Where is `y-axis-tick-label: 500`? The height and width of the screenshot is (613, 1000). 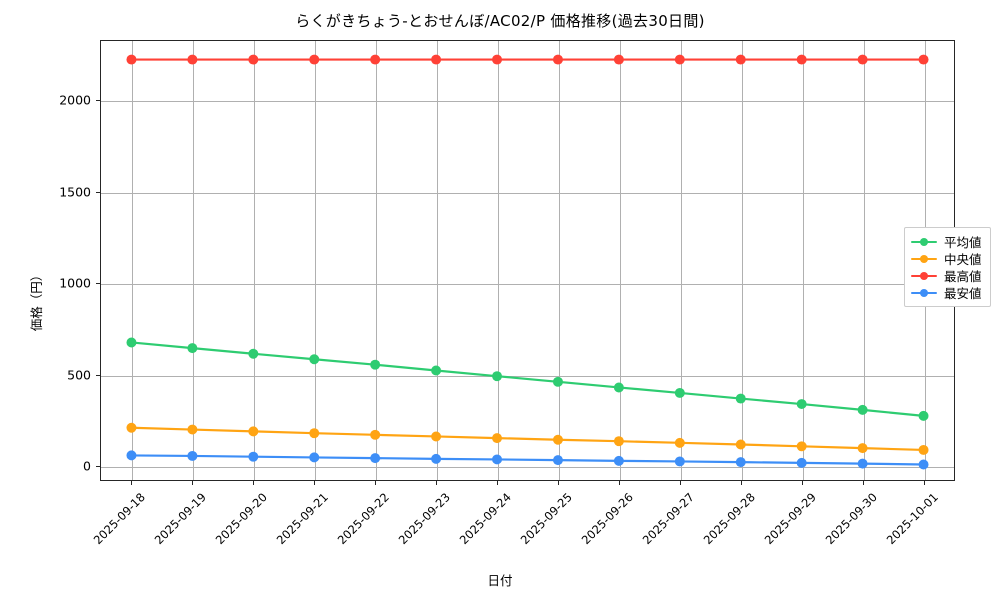
y-axis-tick-label: 500 is located at coordinates (79, 375).